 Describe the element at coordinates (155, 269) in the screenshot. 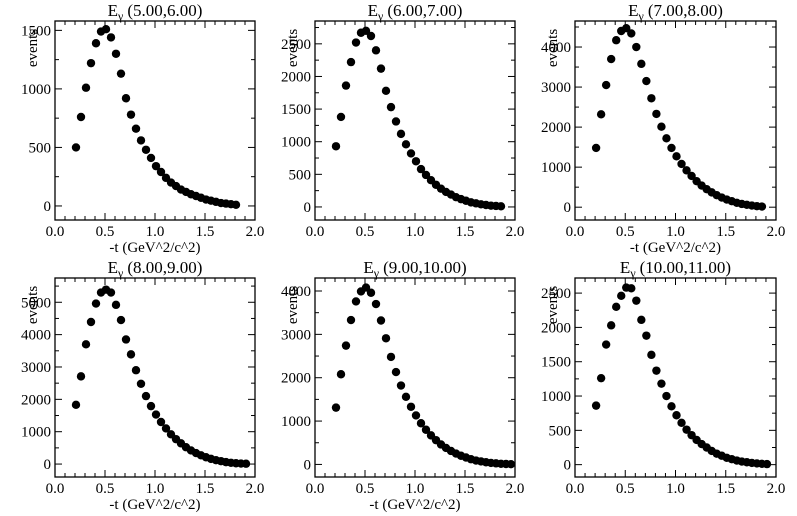

I see `chart-title: Eγ (8.00,9.00)` at that location.